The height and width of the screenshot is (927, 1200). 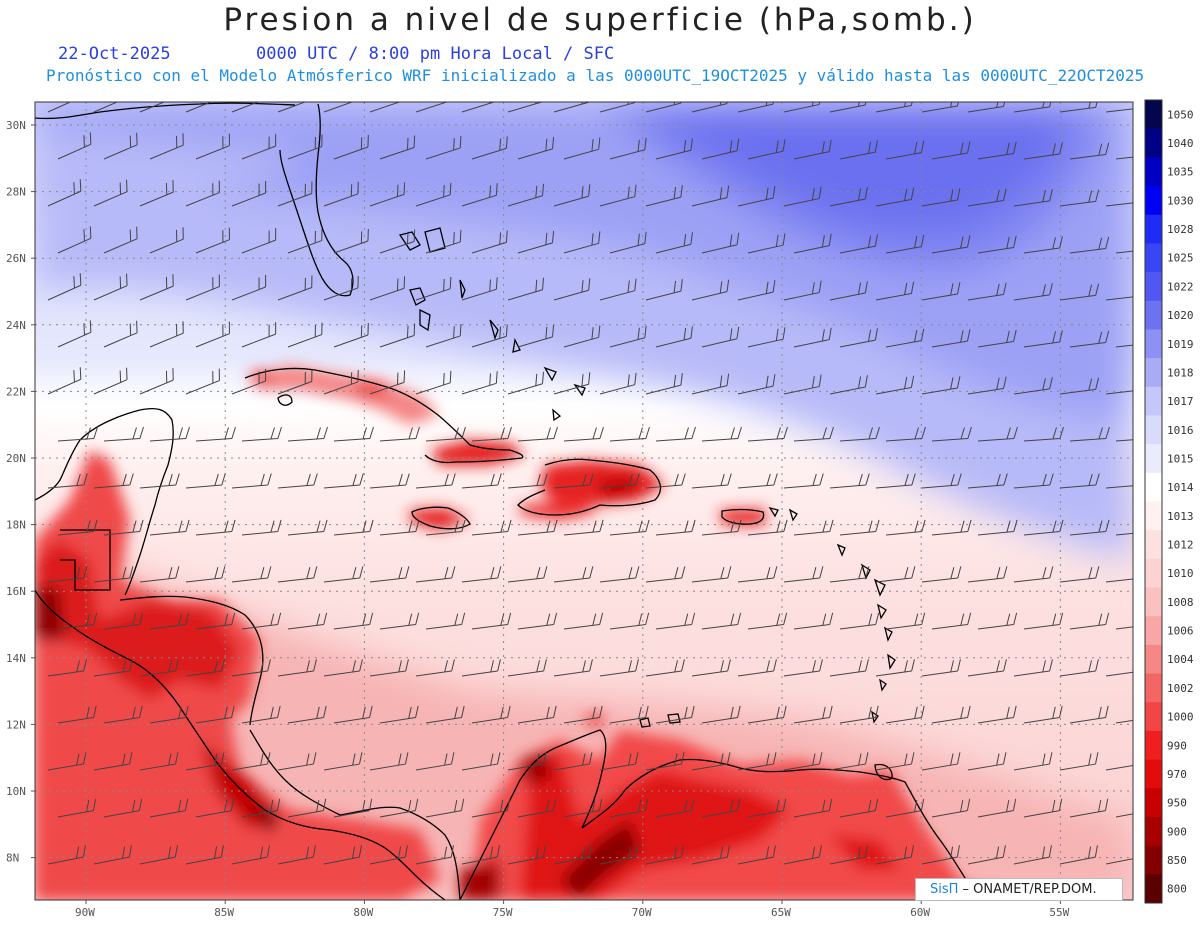 I want to click on lat-label: 10N, so click(x=16, y=791).